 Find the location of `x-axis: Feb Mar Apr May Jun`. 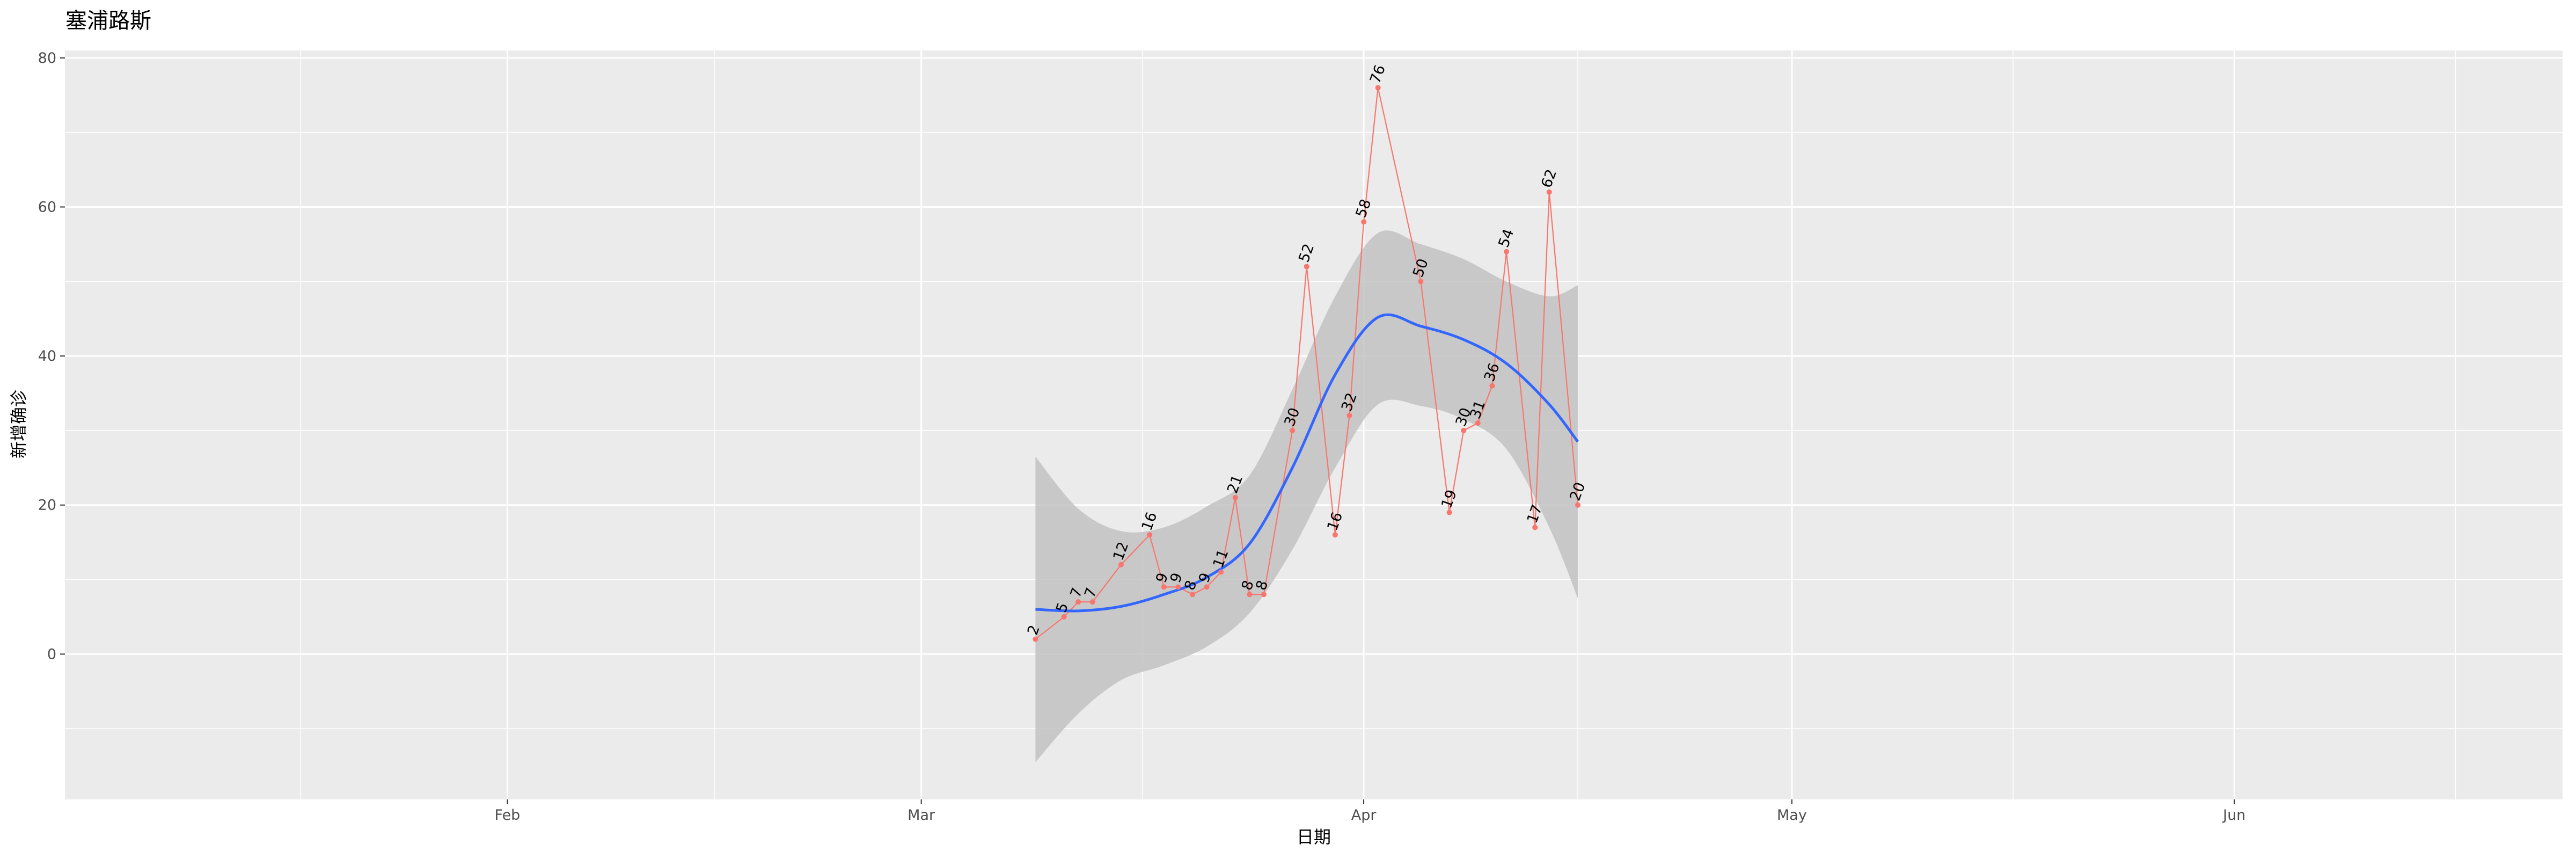

x-axis: Feb Mar Apr May Jun is located at coordinates (1370, 811).